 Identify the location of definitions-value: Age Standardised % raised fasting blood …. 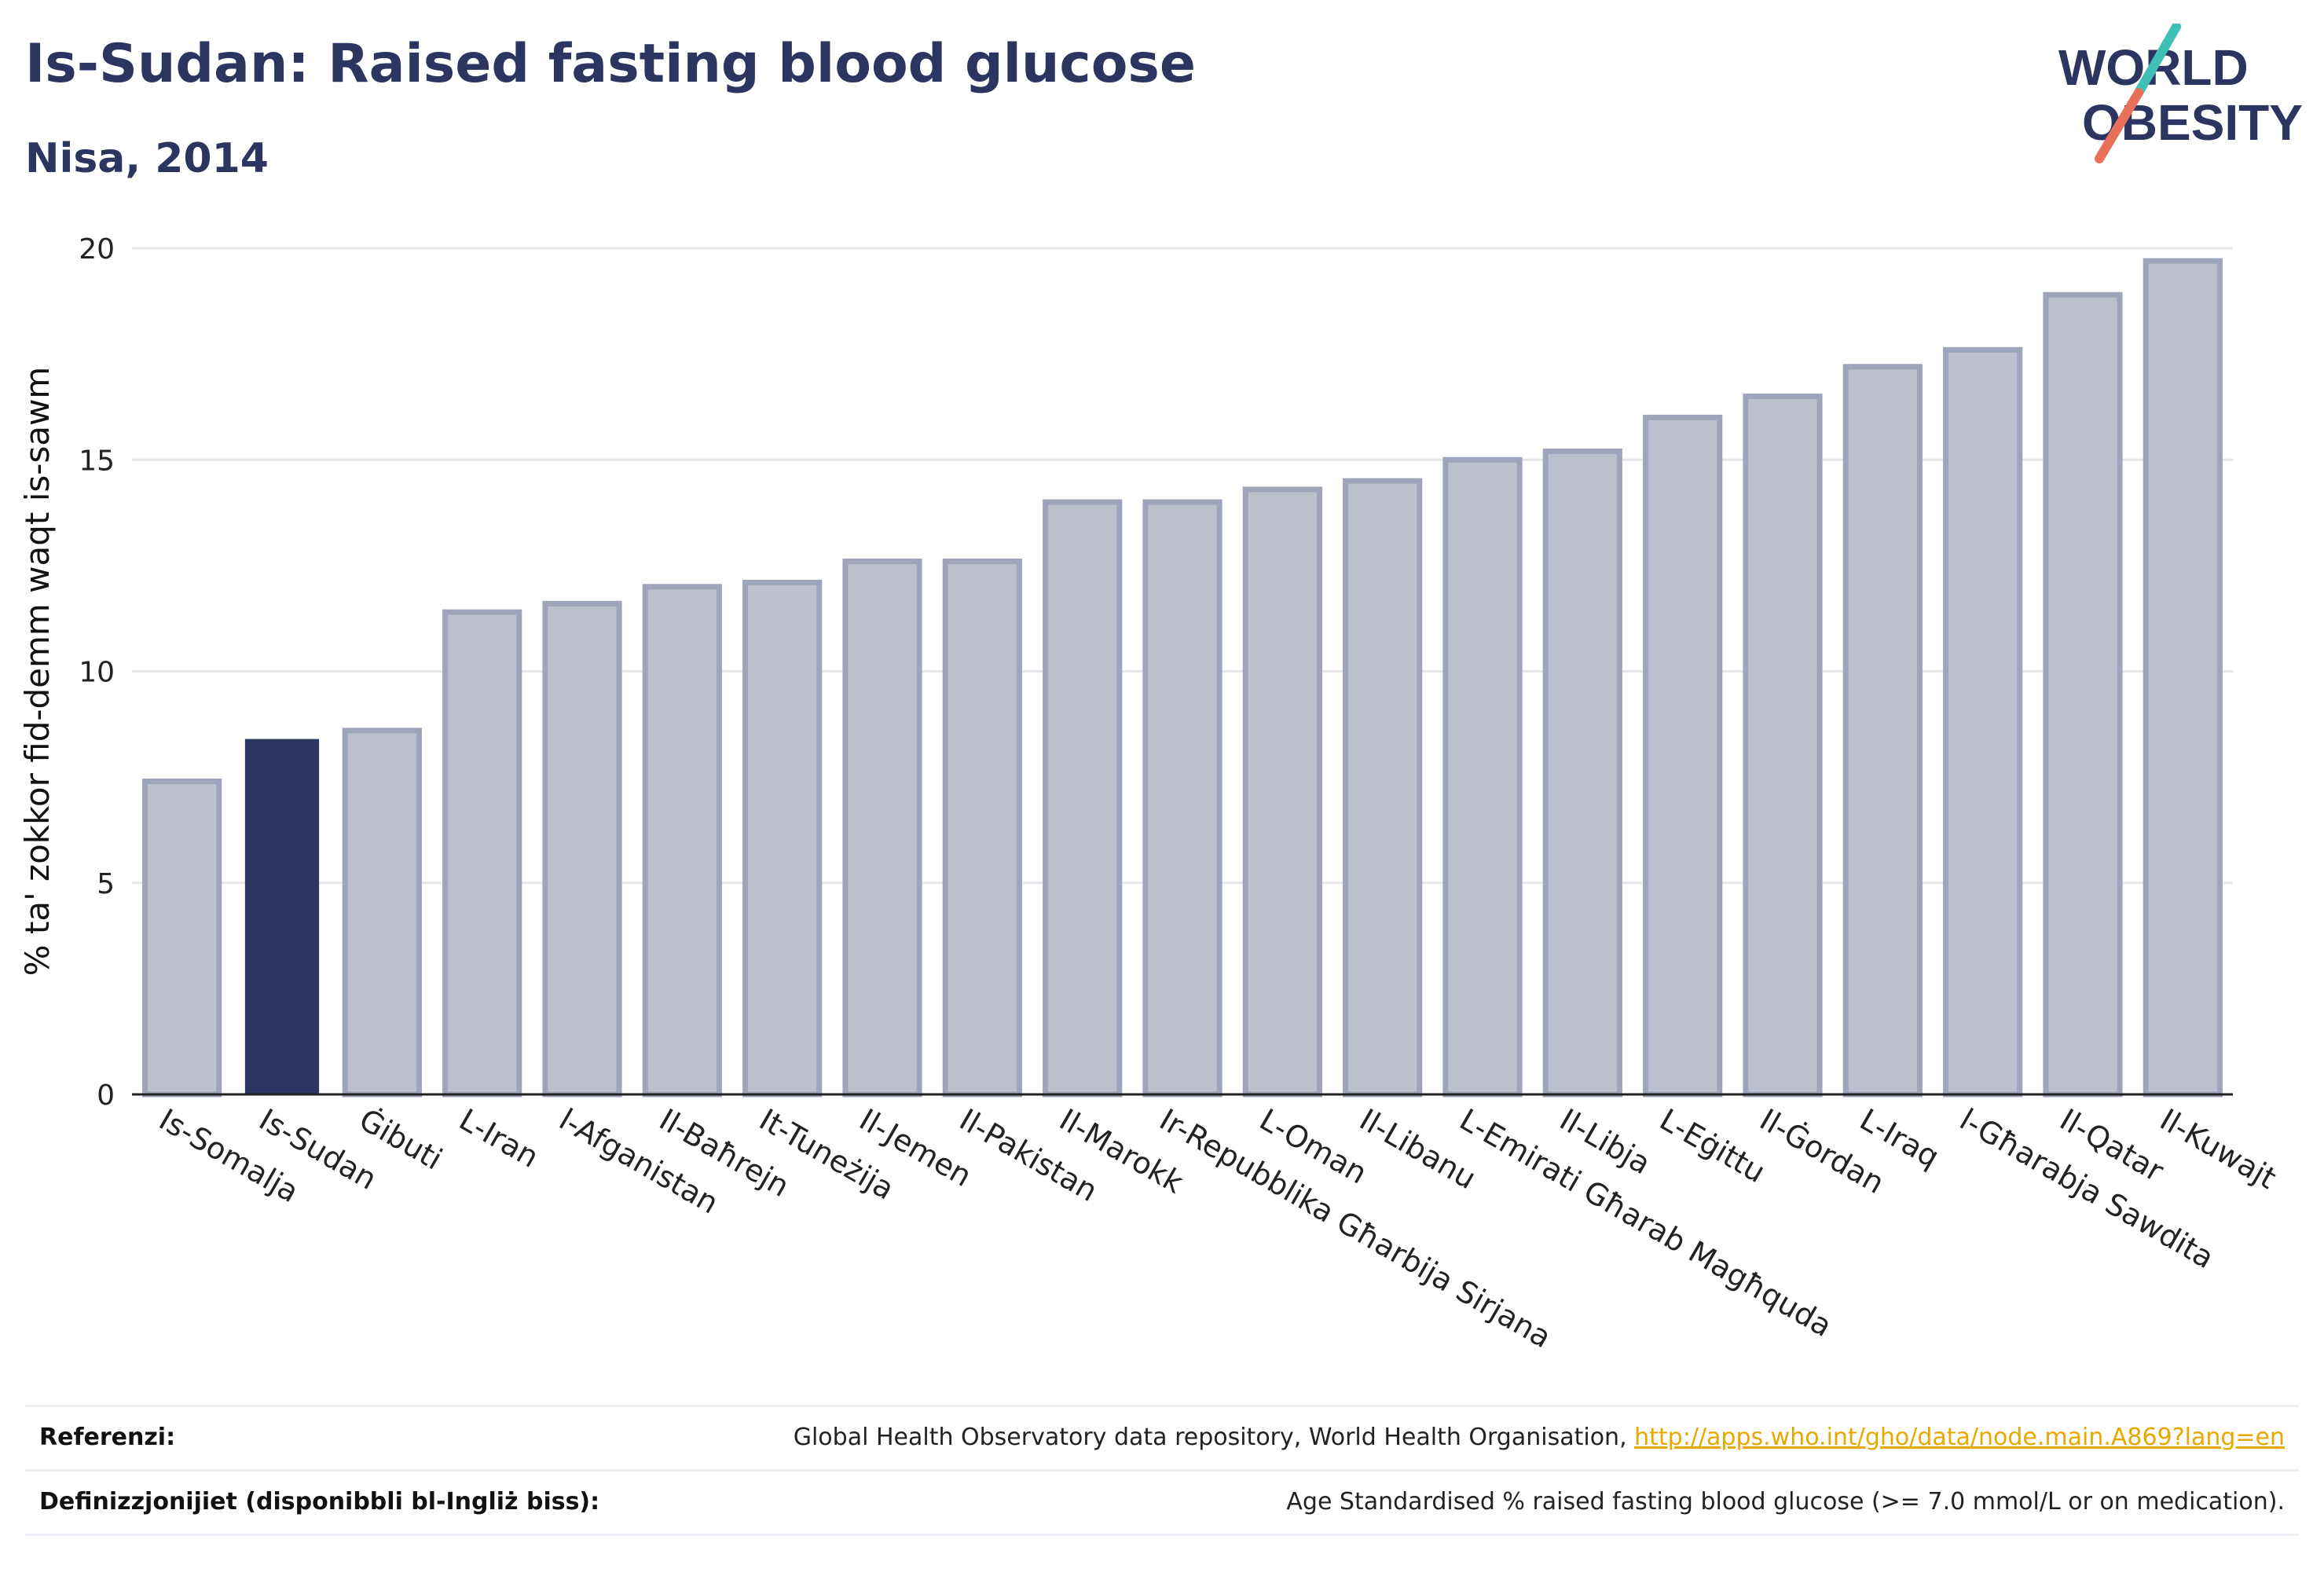
(1785, 1501).